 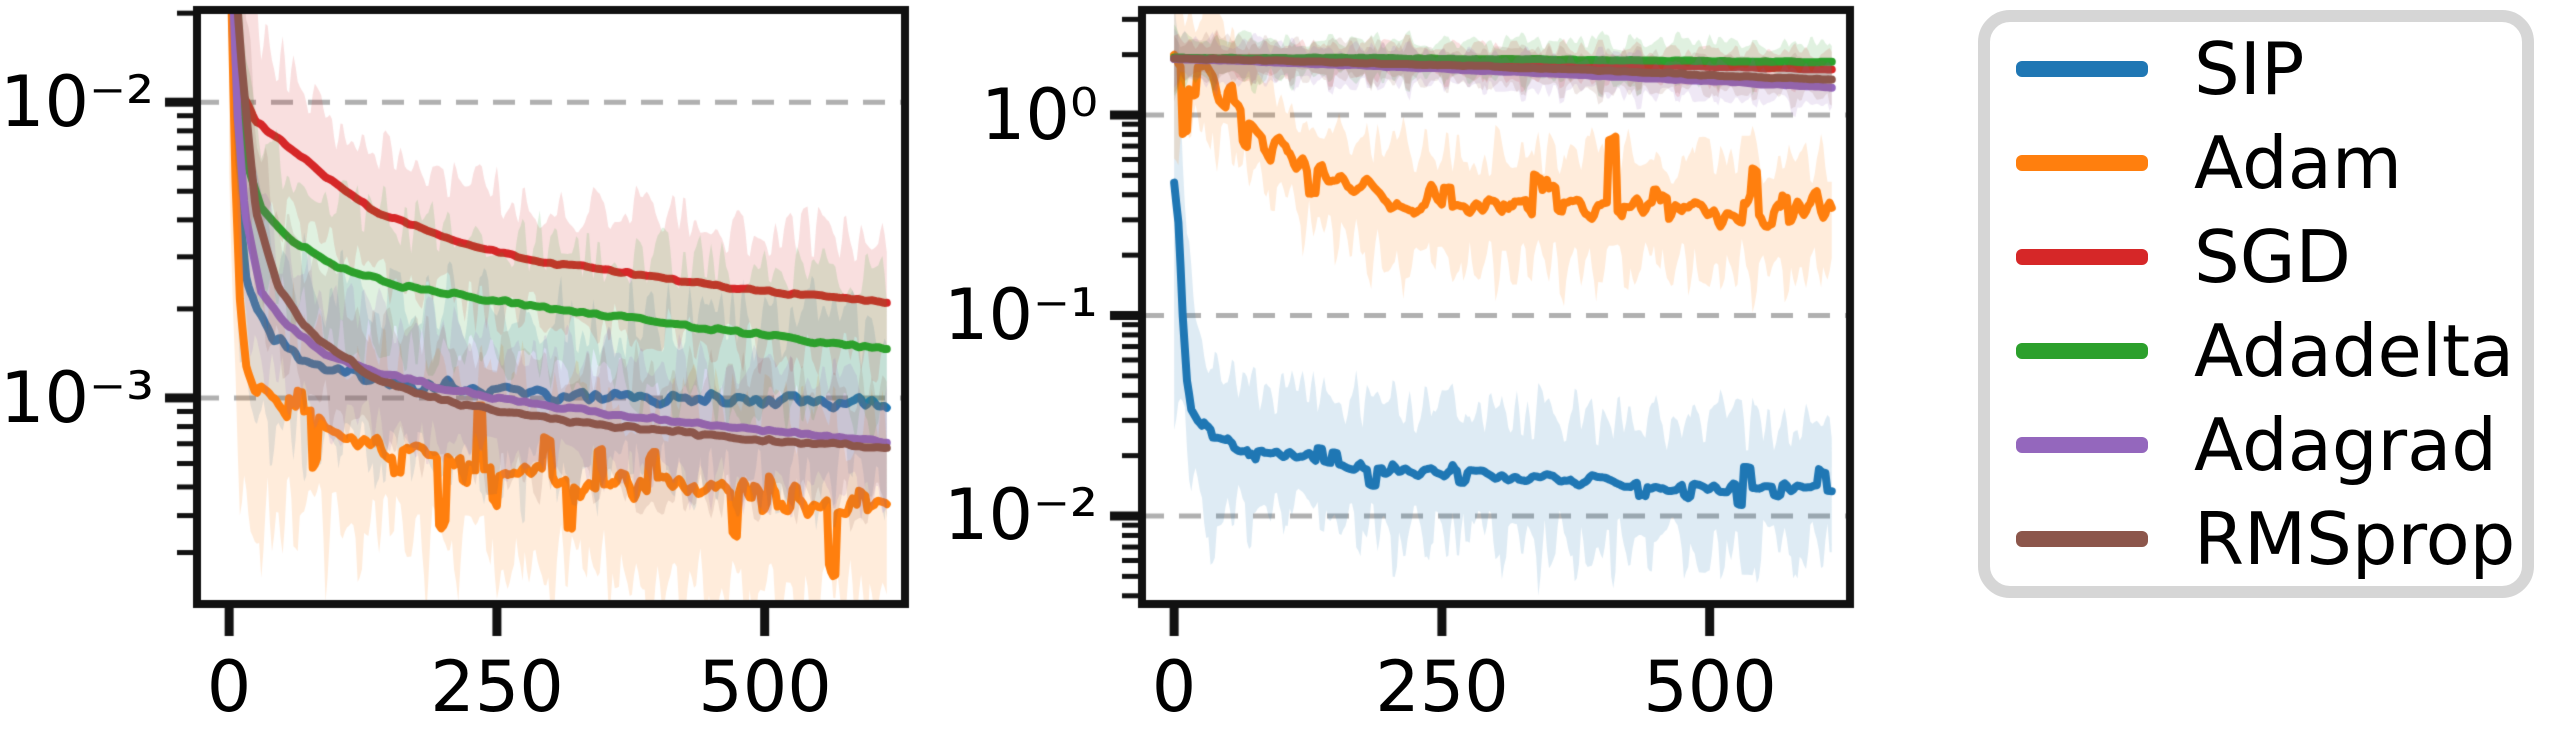 What do you see at coordinates (2249, 69) in the screenshot?
I see `legend-label-sip: SIP` at bounding box center [2249, 69].